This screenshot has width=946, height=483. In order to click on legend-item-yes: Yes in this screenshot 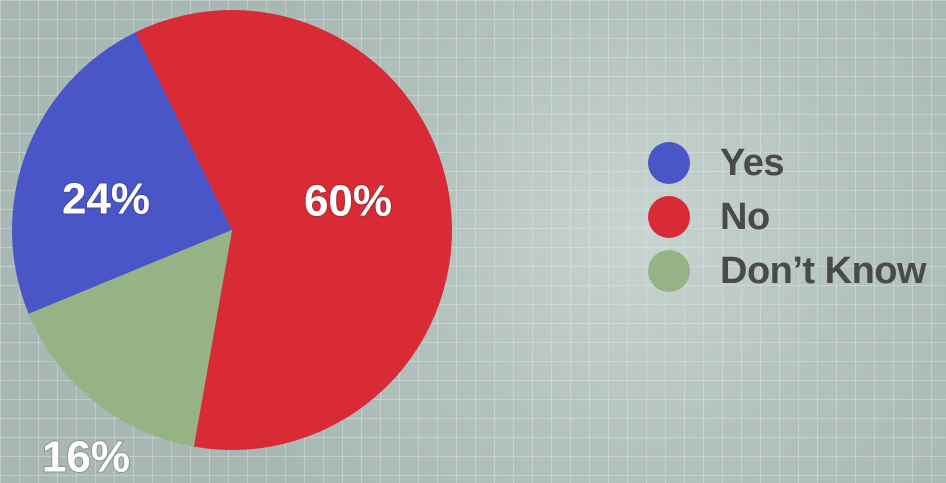, I will do `click(787, 163)`.